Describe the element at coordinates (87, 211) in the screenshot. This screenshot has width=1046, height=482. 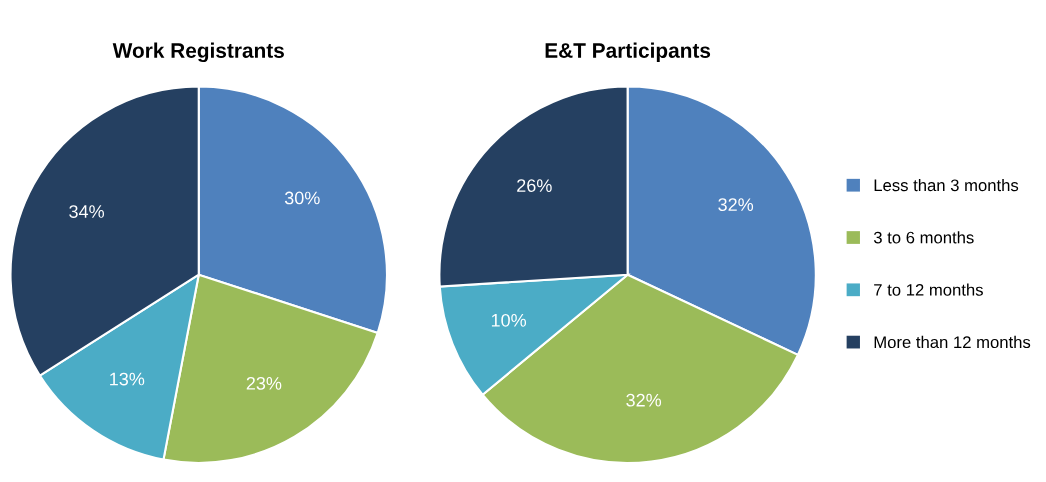
I see `data-label: 34%` at that location.